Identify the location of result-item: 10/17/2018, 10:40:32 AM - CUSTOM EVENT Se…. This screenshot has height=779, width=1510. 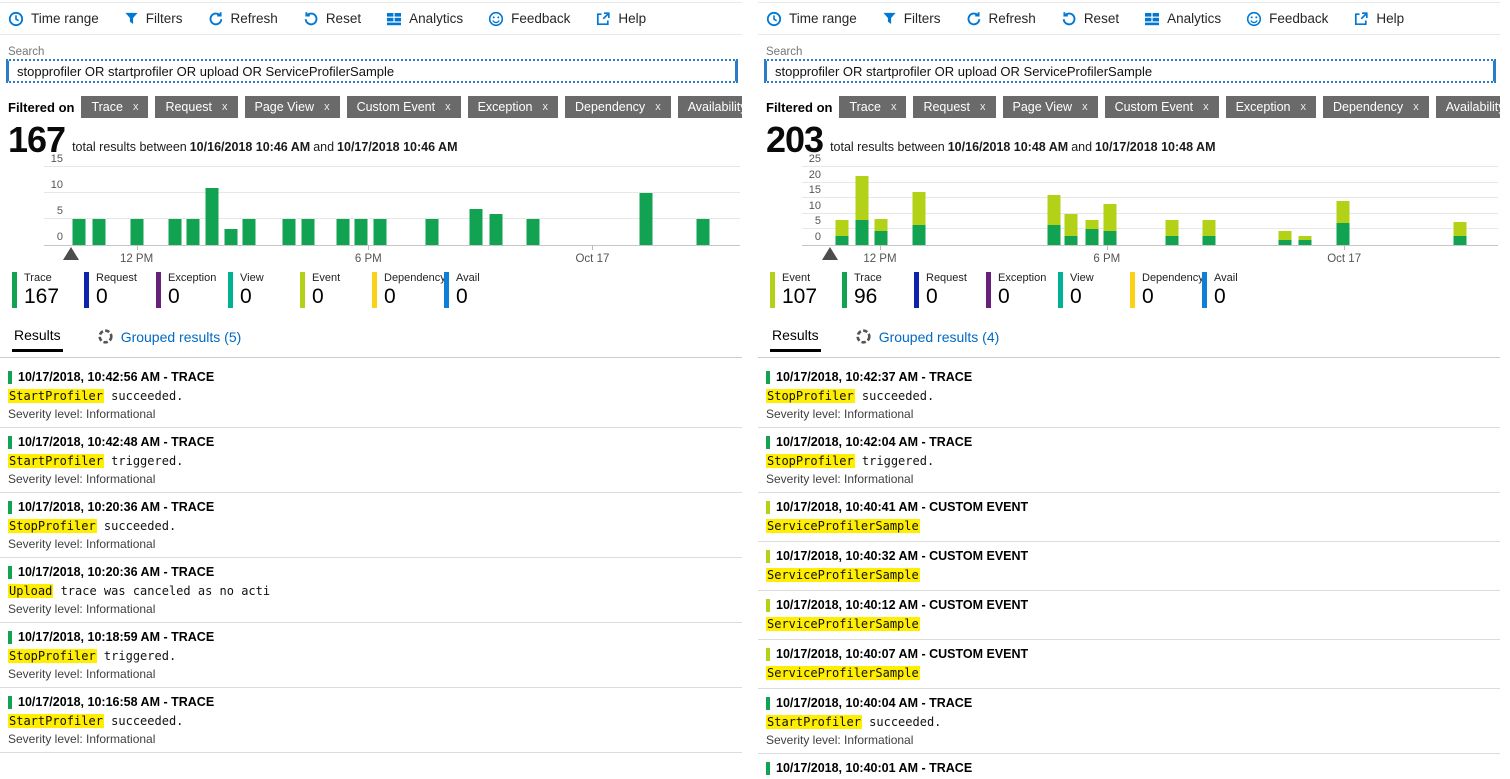
(1129, 566).